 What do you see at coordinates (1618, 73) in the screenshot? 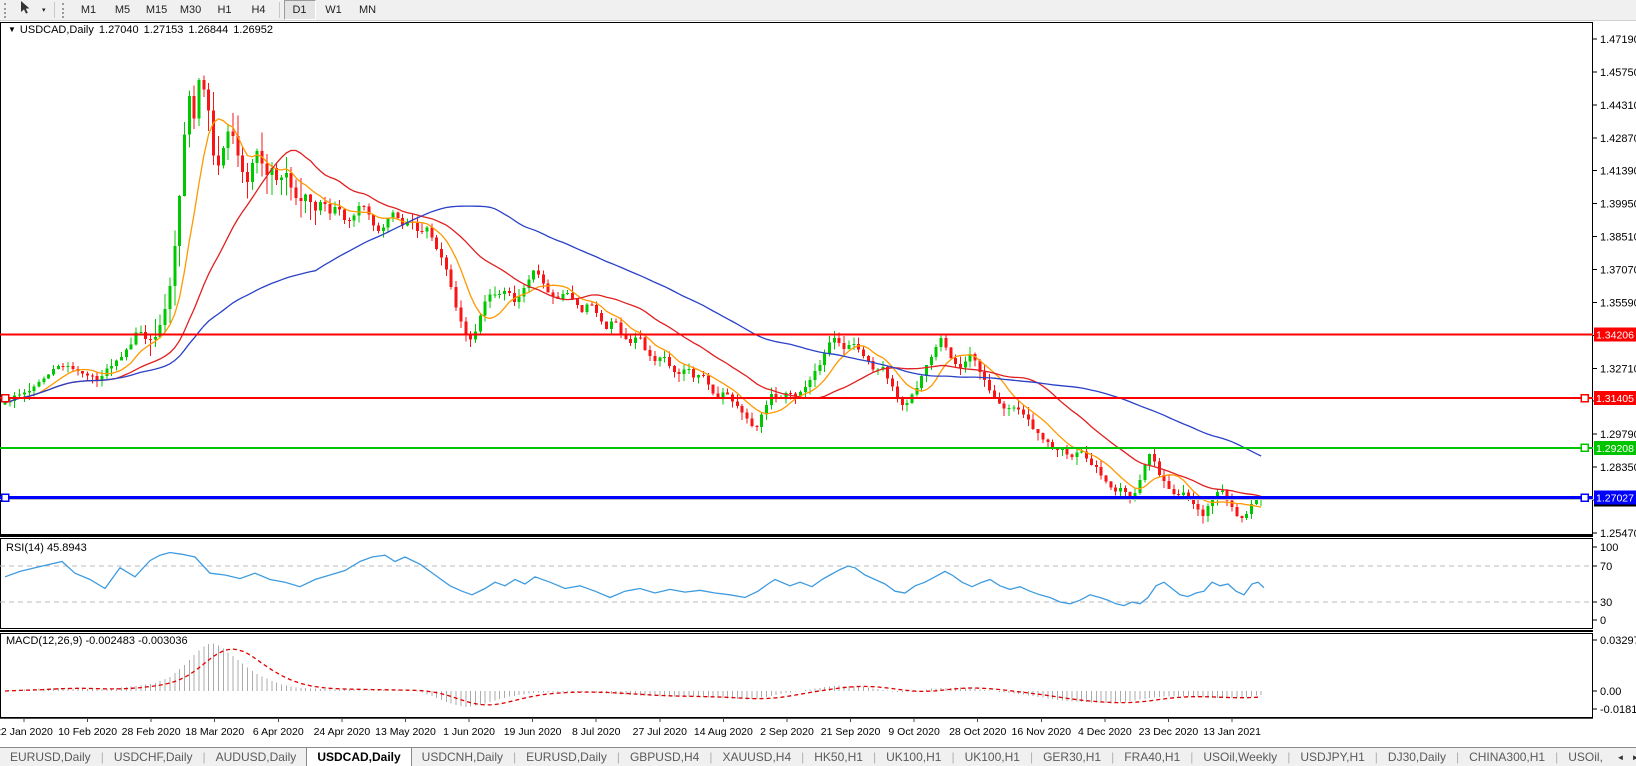
I see `svg-text: 1.45750` at bounding box center [1618, 73].